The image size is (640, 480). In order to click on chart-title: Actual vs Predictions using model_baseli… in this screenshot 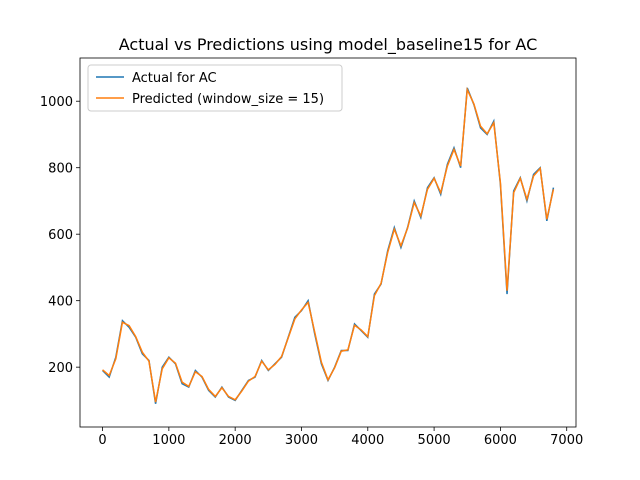, I will do `click(328, 45)`.